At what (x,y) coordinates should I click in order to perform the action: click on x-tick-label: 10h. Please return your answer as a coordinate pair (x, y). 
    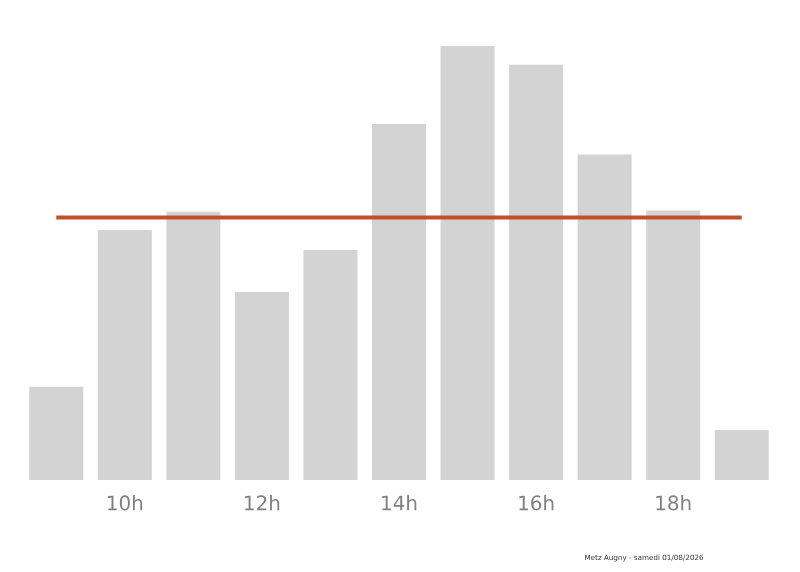
    Looking at the image, I should click on (125, 503).